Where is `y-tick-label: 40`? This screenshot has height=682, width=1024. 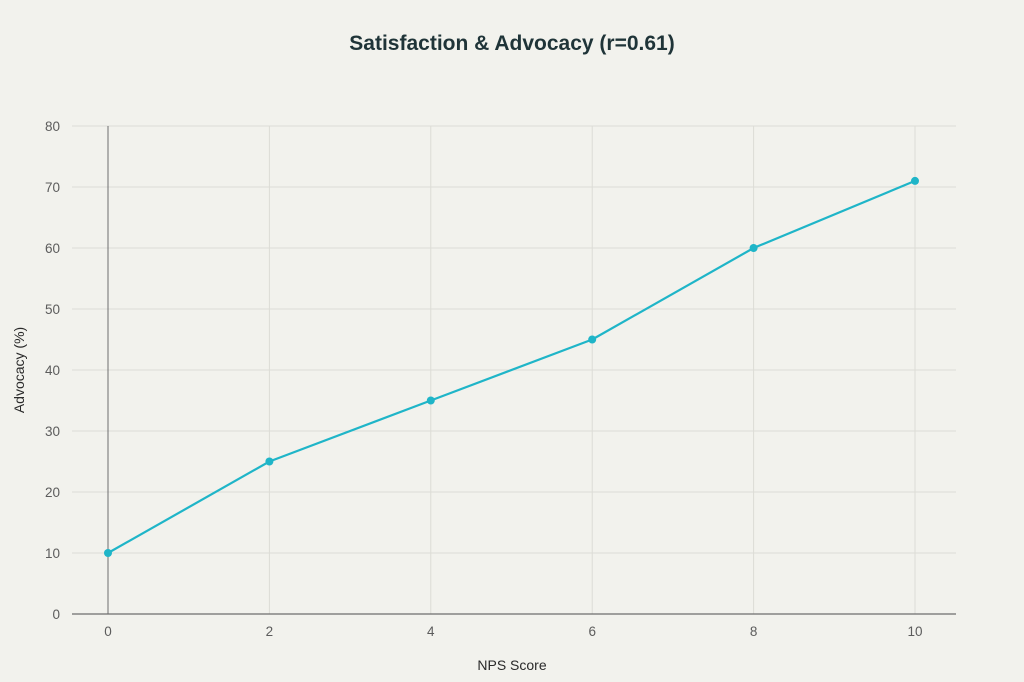
y-tick-label: 40 is located at coordinates (52, 370).